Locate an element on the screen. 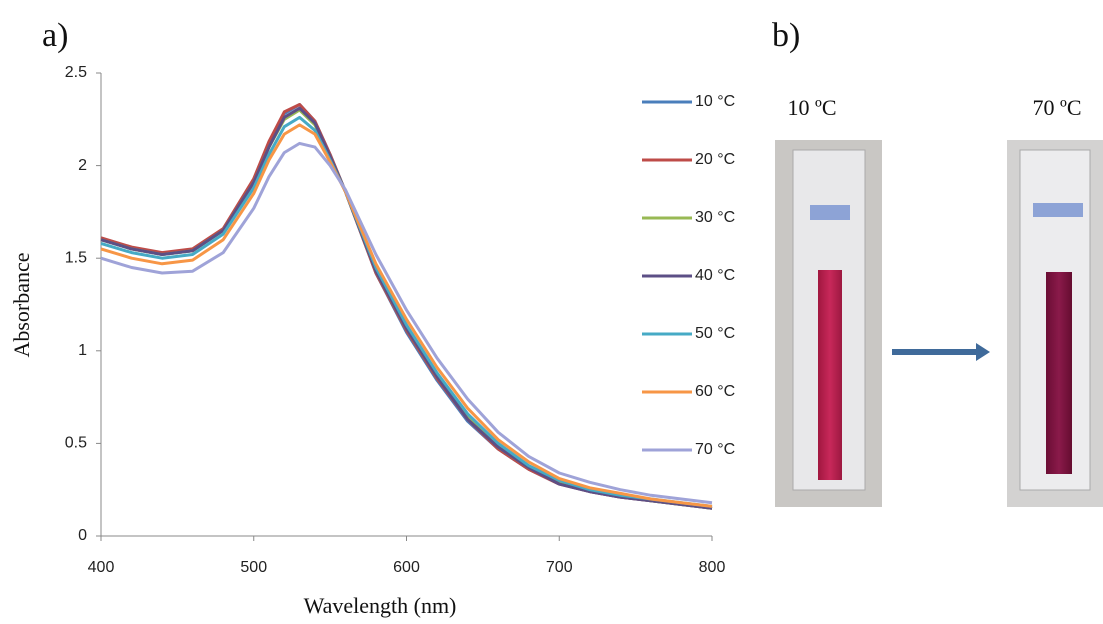 The image size is (1103, 624). legend-label: 10 °C is located at coordinates (715, 101).